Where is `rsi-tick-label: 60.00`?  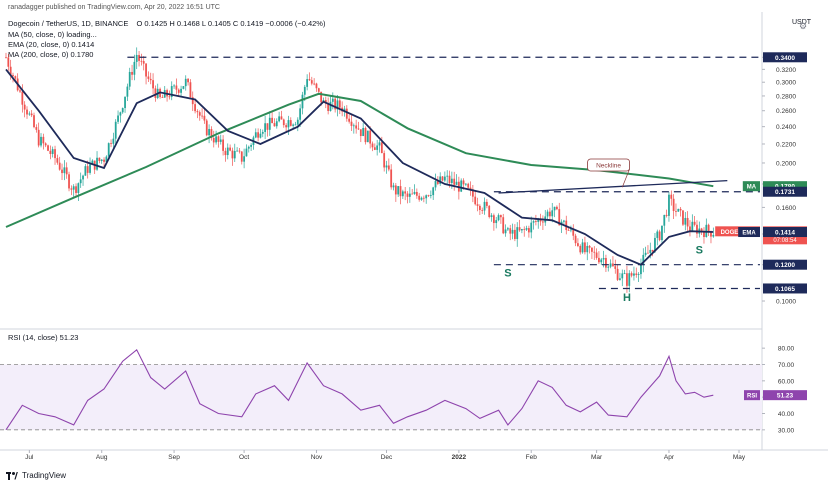
rsi-tick-label: 60.00 is located at coordinates (786, 381).